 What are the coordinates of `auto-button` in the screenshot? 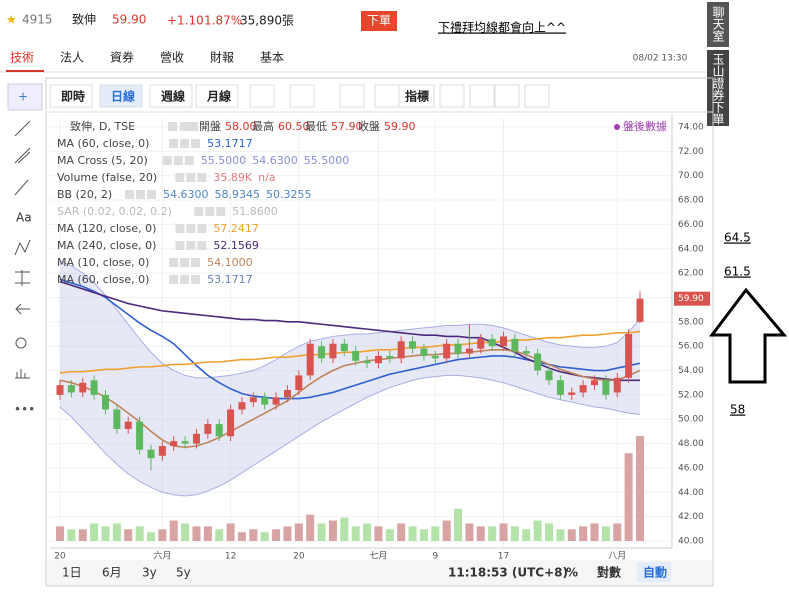 It's located at (654, 572).